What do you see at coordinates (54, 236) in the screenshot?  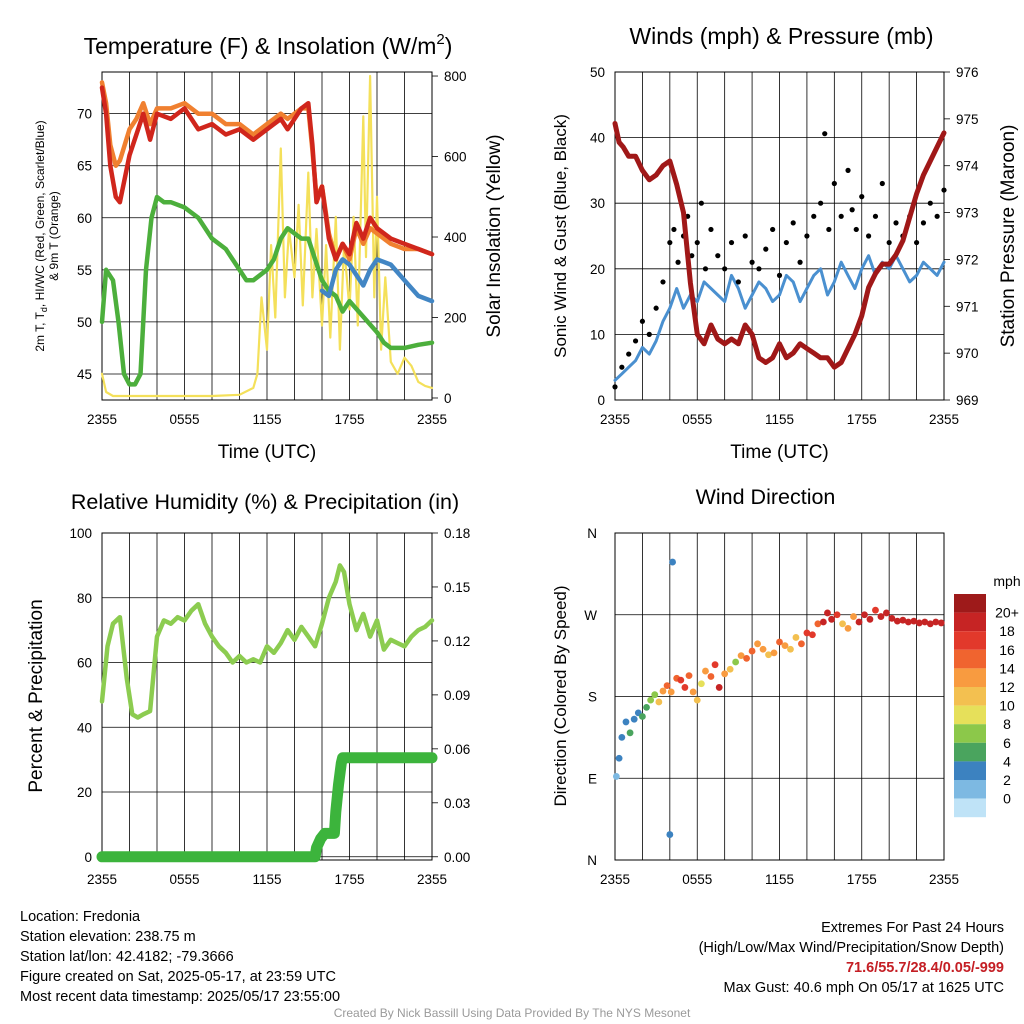 I see `y-axis-label-line2: & 9m T (Orange)` at bounding box center [54, 236].